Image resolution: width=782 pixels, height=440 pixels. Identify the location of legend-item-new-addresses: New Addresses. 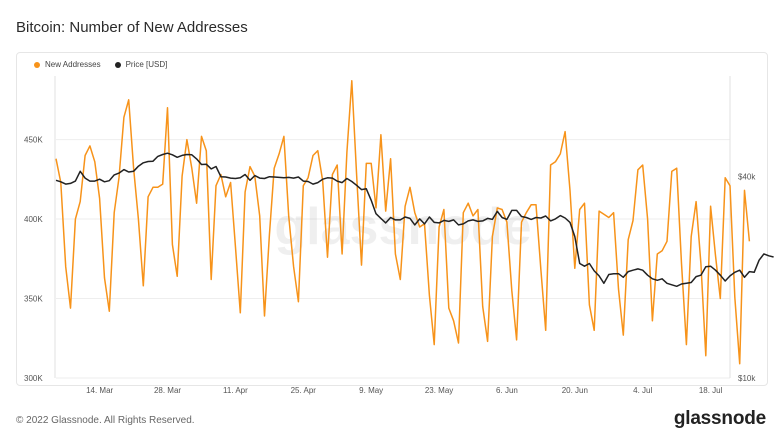
(67, 64).